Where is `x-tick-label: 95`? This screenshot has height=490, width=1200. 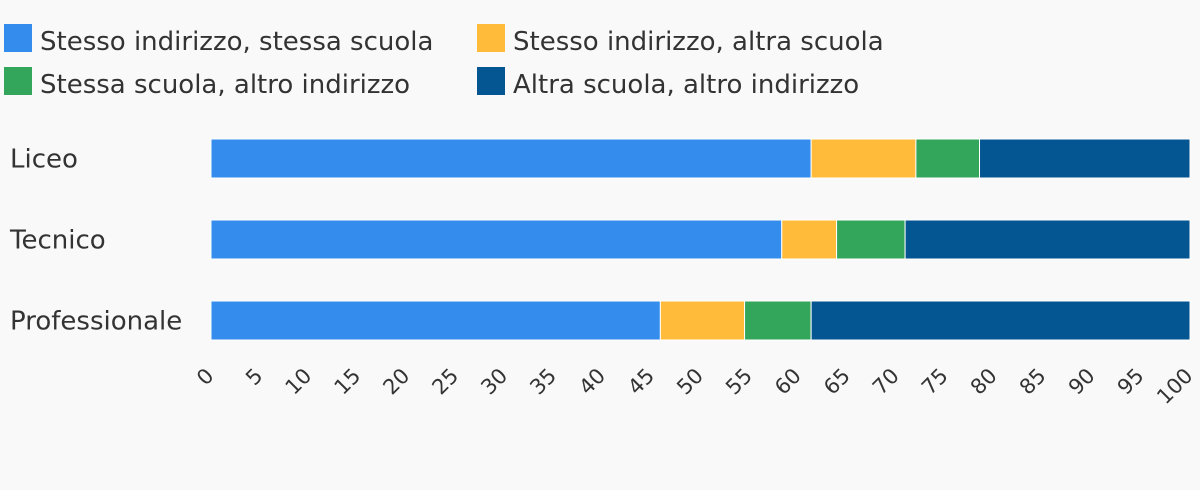 x-tick-label: 95 is located at coordinates (1131, 382).